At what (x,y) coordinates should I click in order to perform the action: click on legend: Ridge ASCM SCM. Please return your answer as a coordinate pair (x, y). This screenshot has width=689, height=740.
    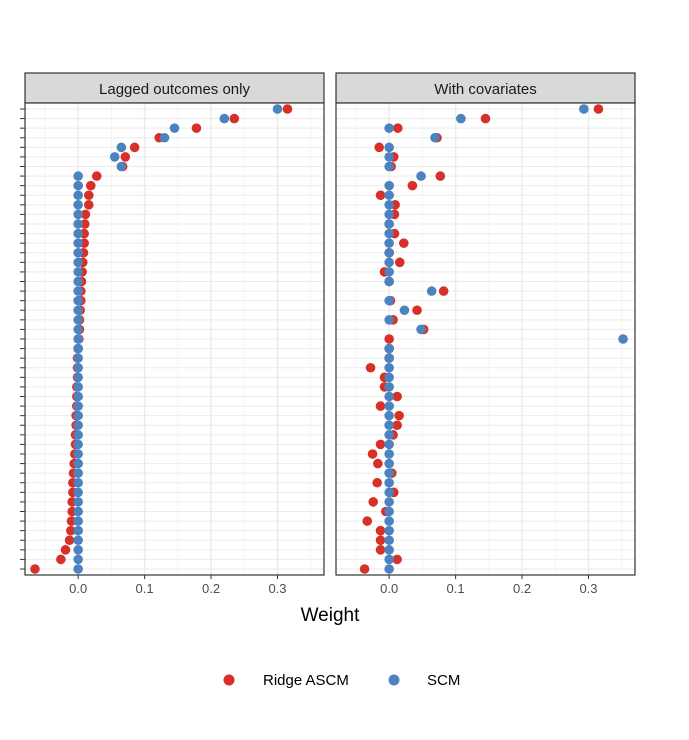
    Looking at the image, I should click on (341, 680).